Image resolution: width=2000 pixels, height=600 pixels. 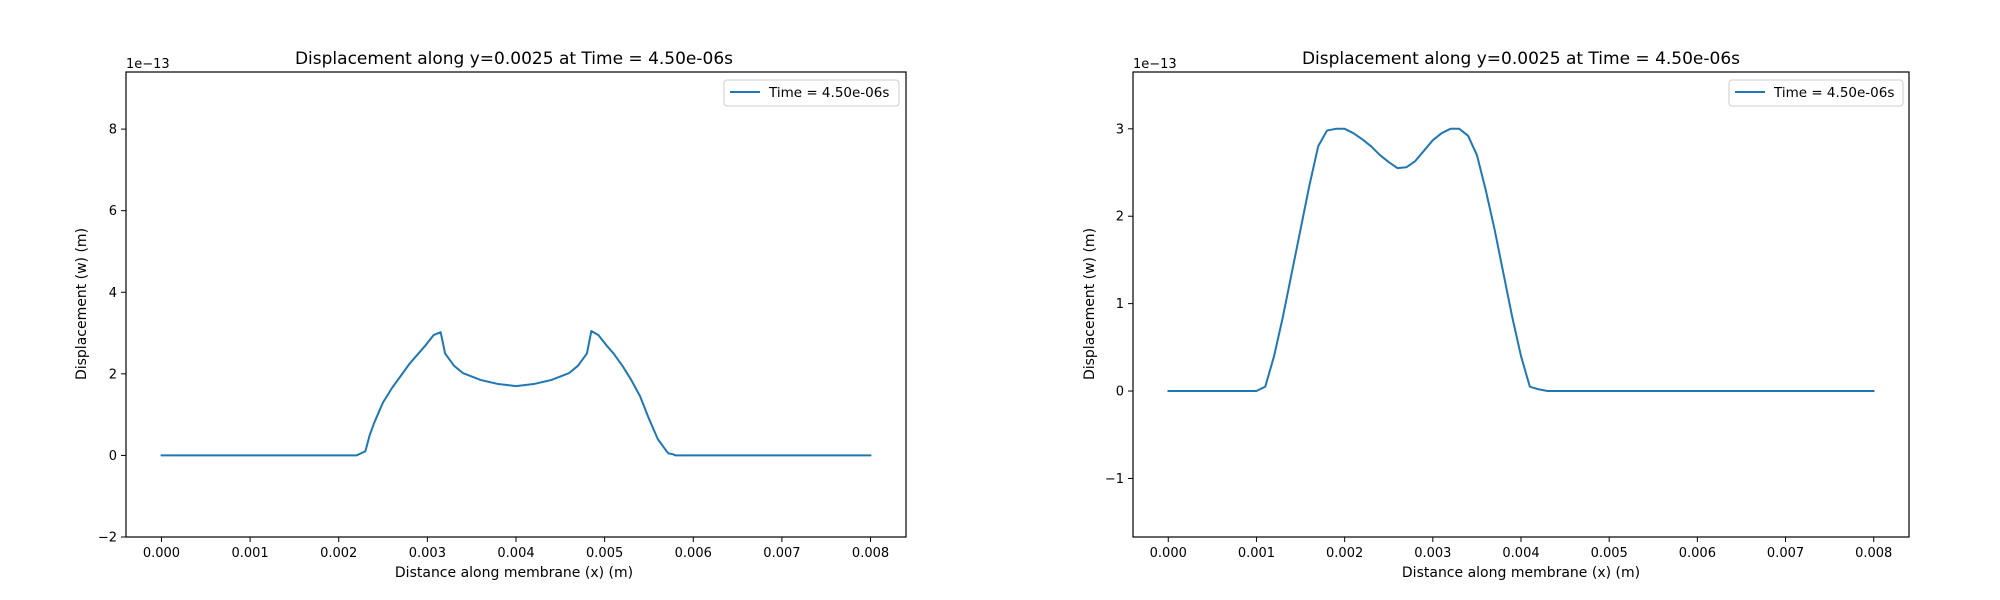 I want to click on y-tick-label: 8, so click(x=113, y=130).